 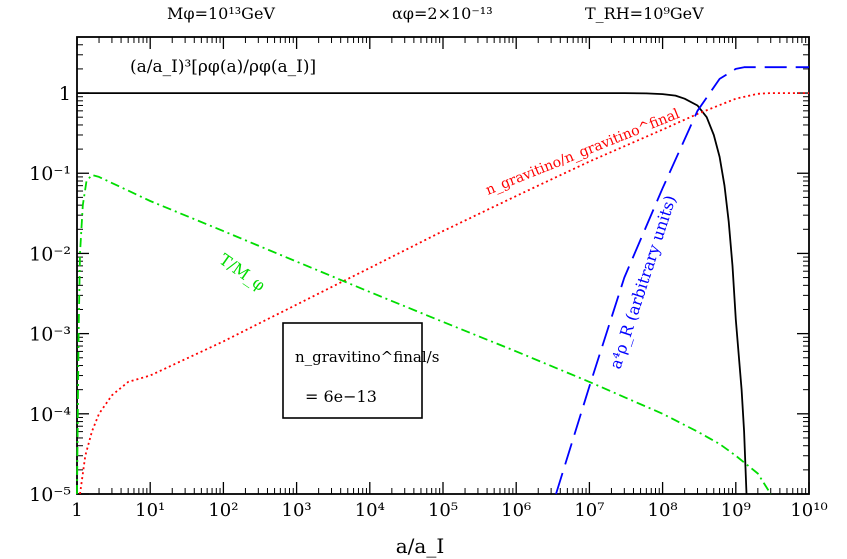 What do you see at coordinates (443, 510) in the screenshot?
I see `x-tick-label: 10⁵` at bounding box center [443, 510].